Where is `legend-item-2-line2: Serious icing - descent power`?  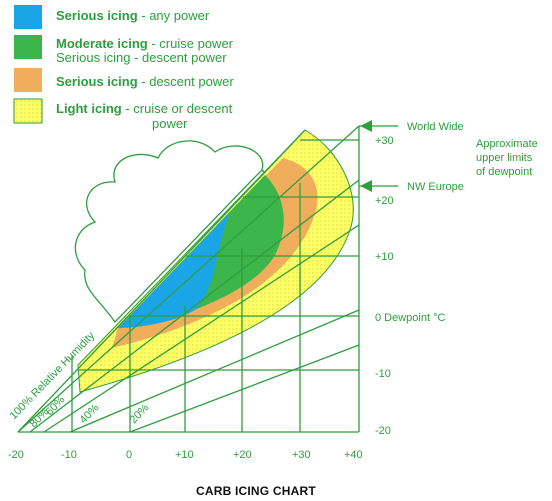 legend-item-2-line2: Serious icing - descent power is located at coordinates (141, 57).